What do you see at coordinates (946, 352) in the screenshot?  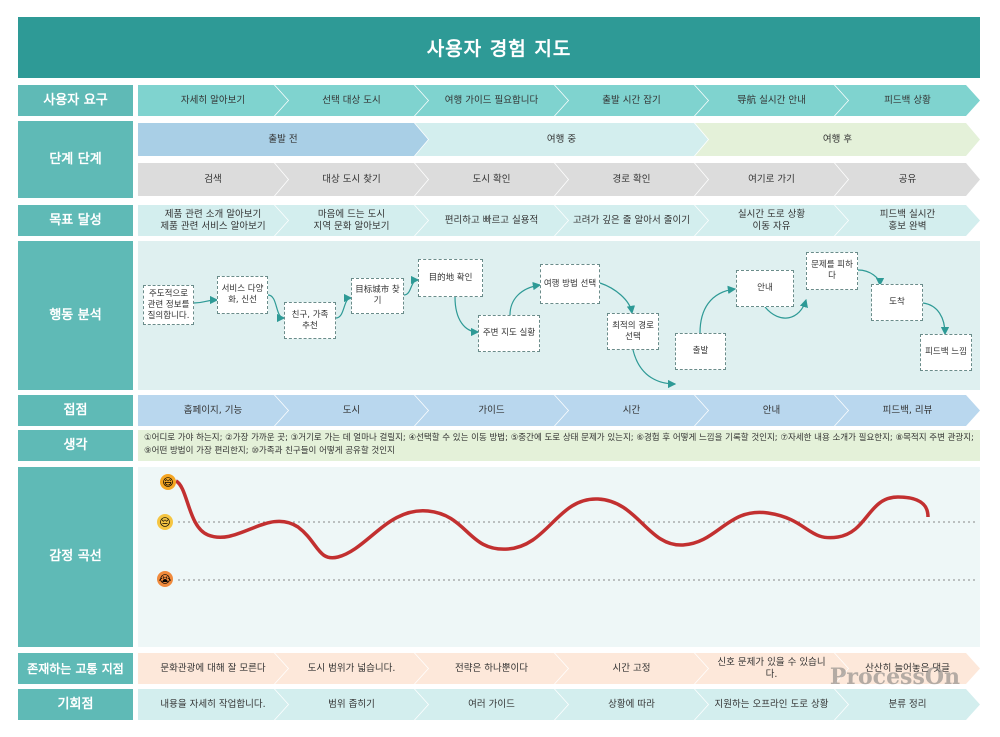 I see `action-node: 피드백 느낌` at bounding box center [946, 352].